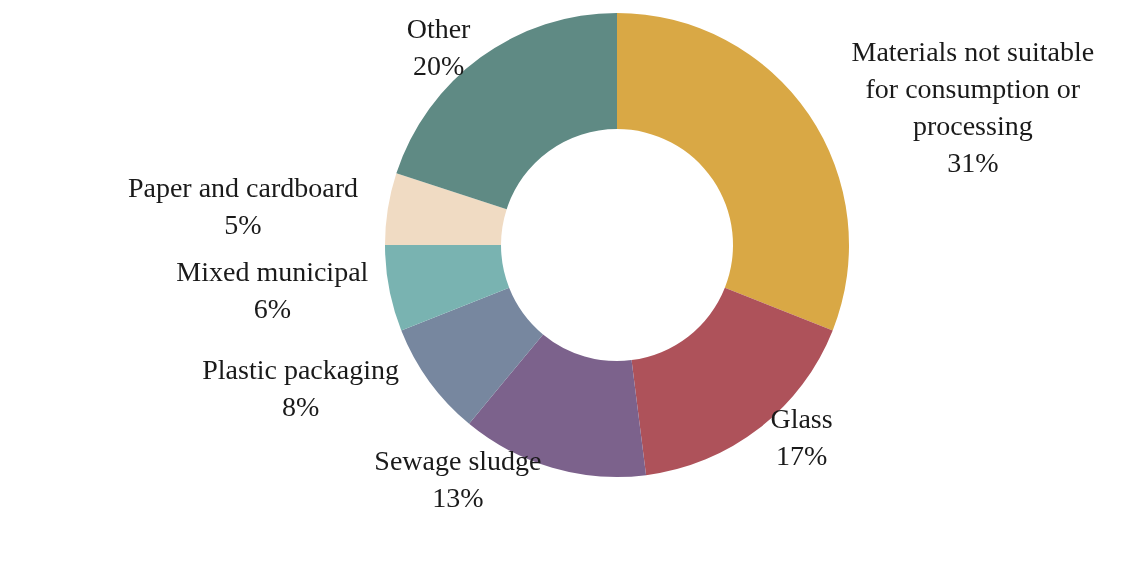 Image resolution: width=1133 pixels, height=572 pixels. I want to click on slice-label: Plastic packaging, so click(300, 369).